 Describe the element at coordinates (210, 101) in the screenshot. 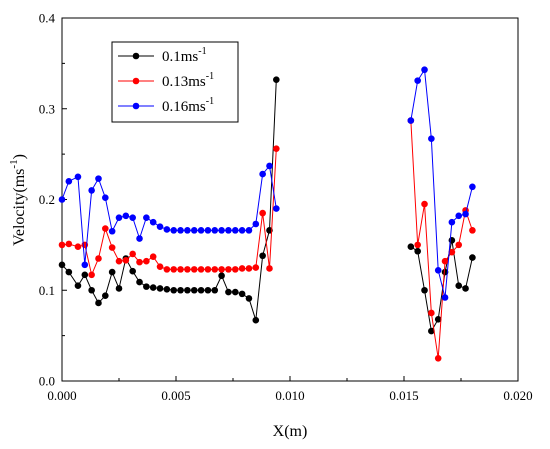

I see `legend-label-2-sup: -1` at that location.